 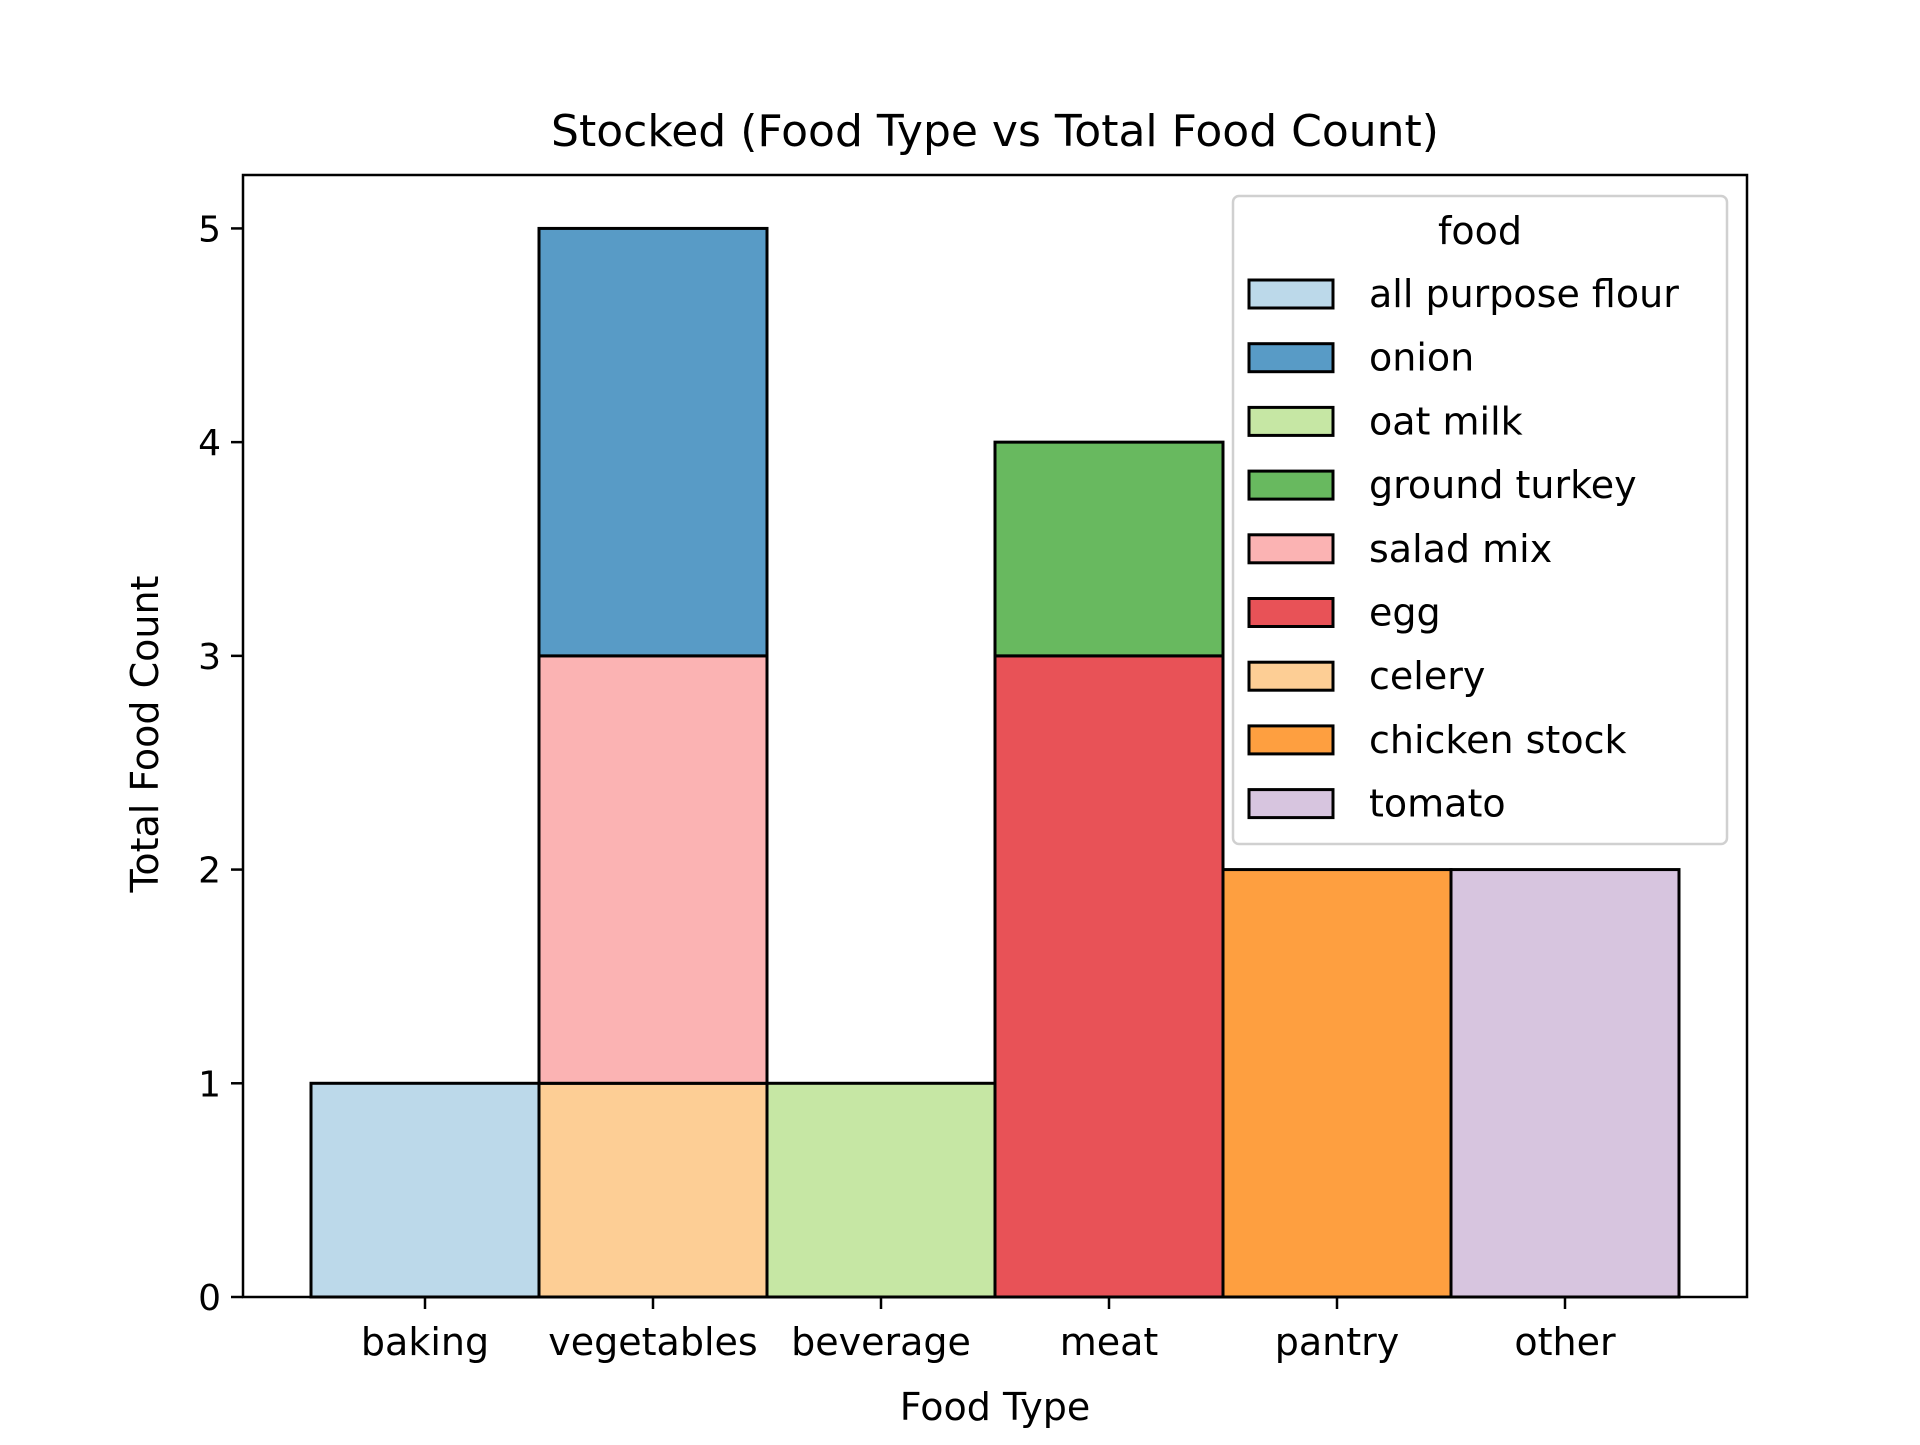 I want to click on bar-meat-ground-turkey, so click(x=1109, y=549).